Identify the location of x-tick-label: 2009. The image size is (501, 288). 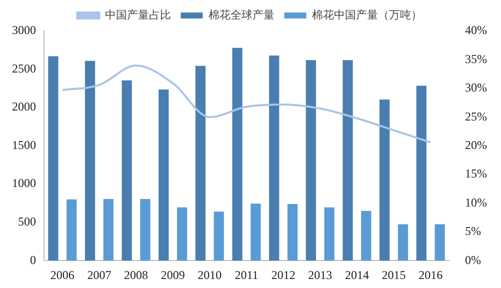
(172, 275).